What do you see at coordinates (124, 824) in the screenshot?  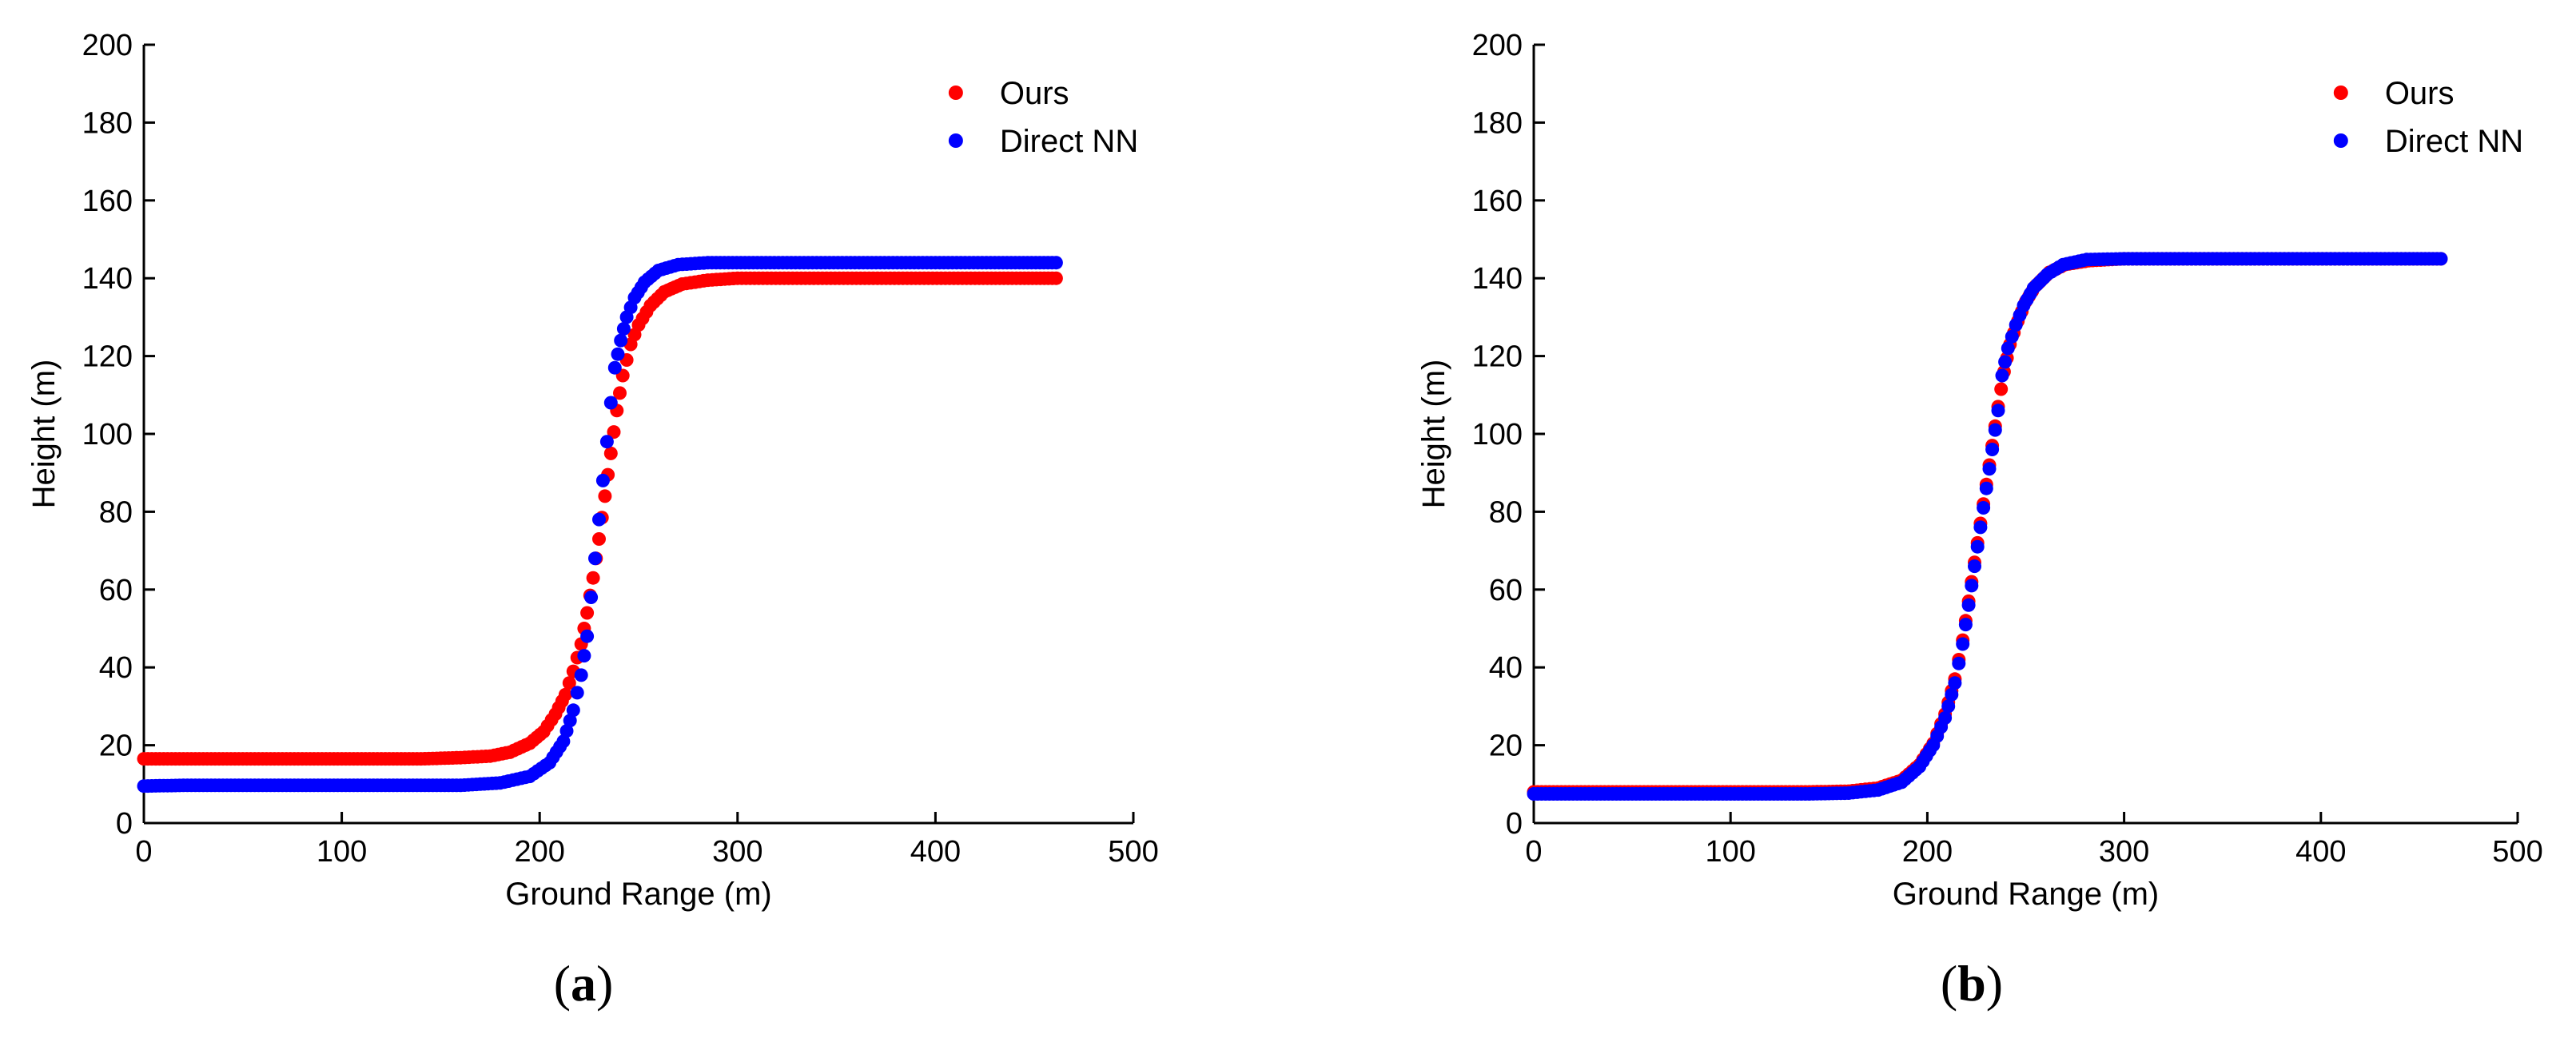 I see `y-tick-label: 0` at bounding box center [124, 824].